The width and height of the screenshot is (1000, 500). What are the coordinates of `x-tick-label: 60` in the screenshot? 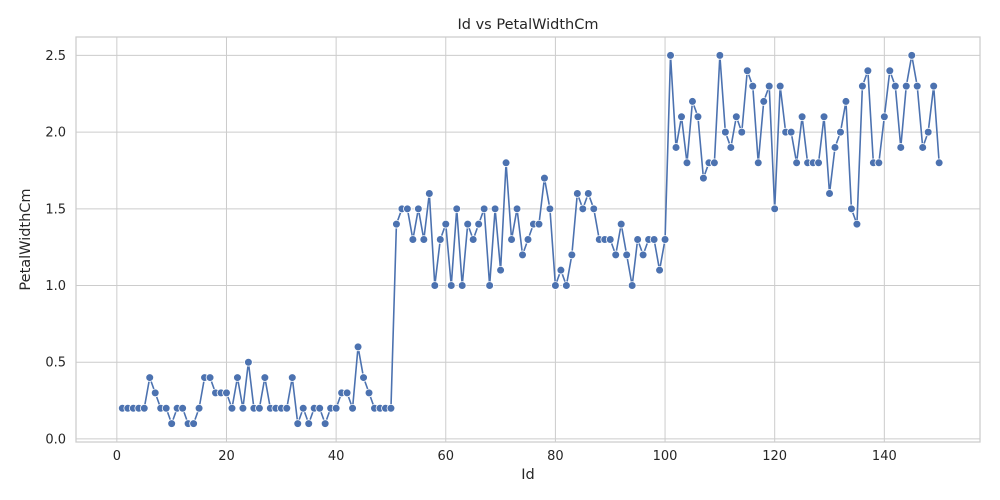 It's located at (445, 456).